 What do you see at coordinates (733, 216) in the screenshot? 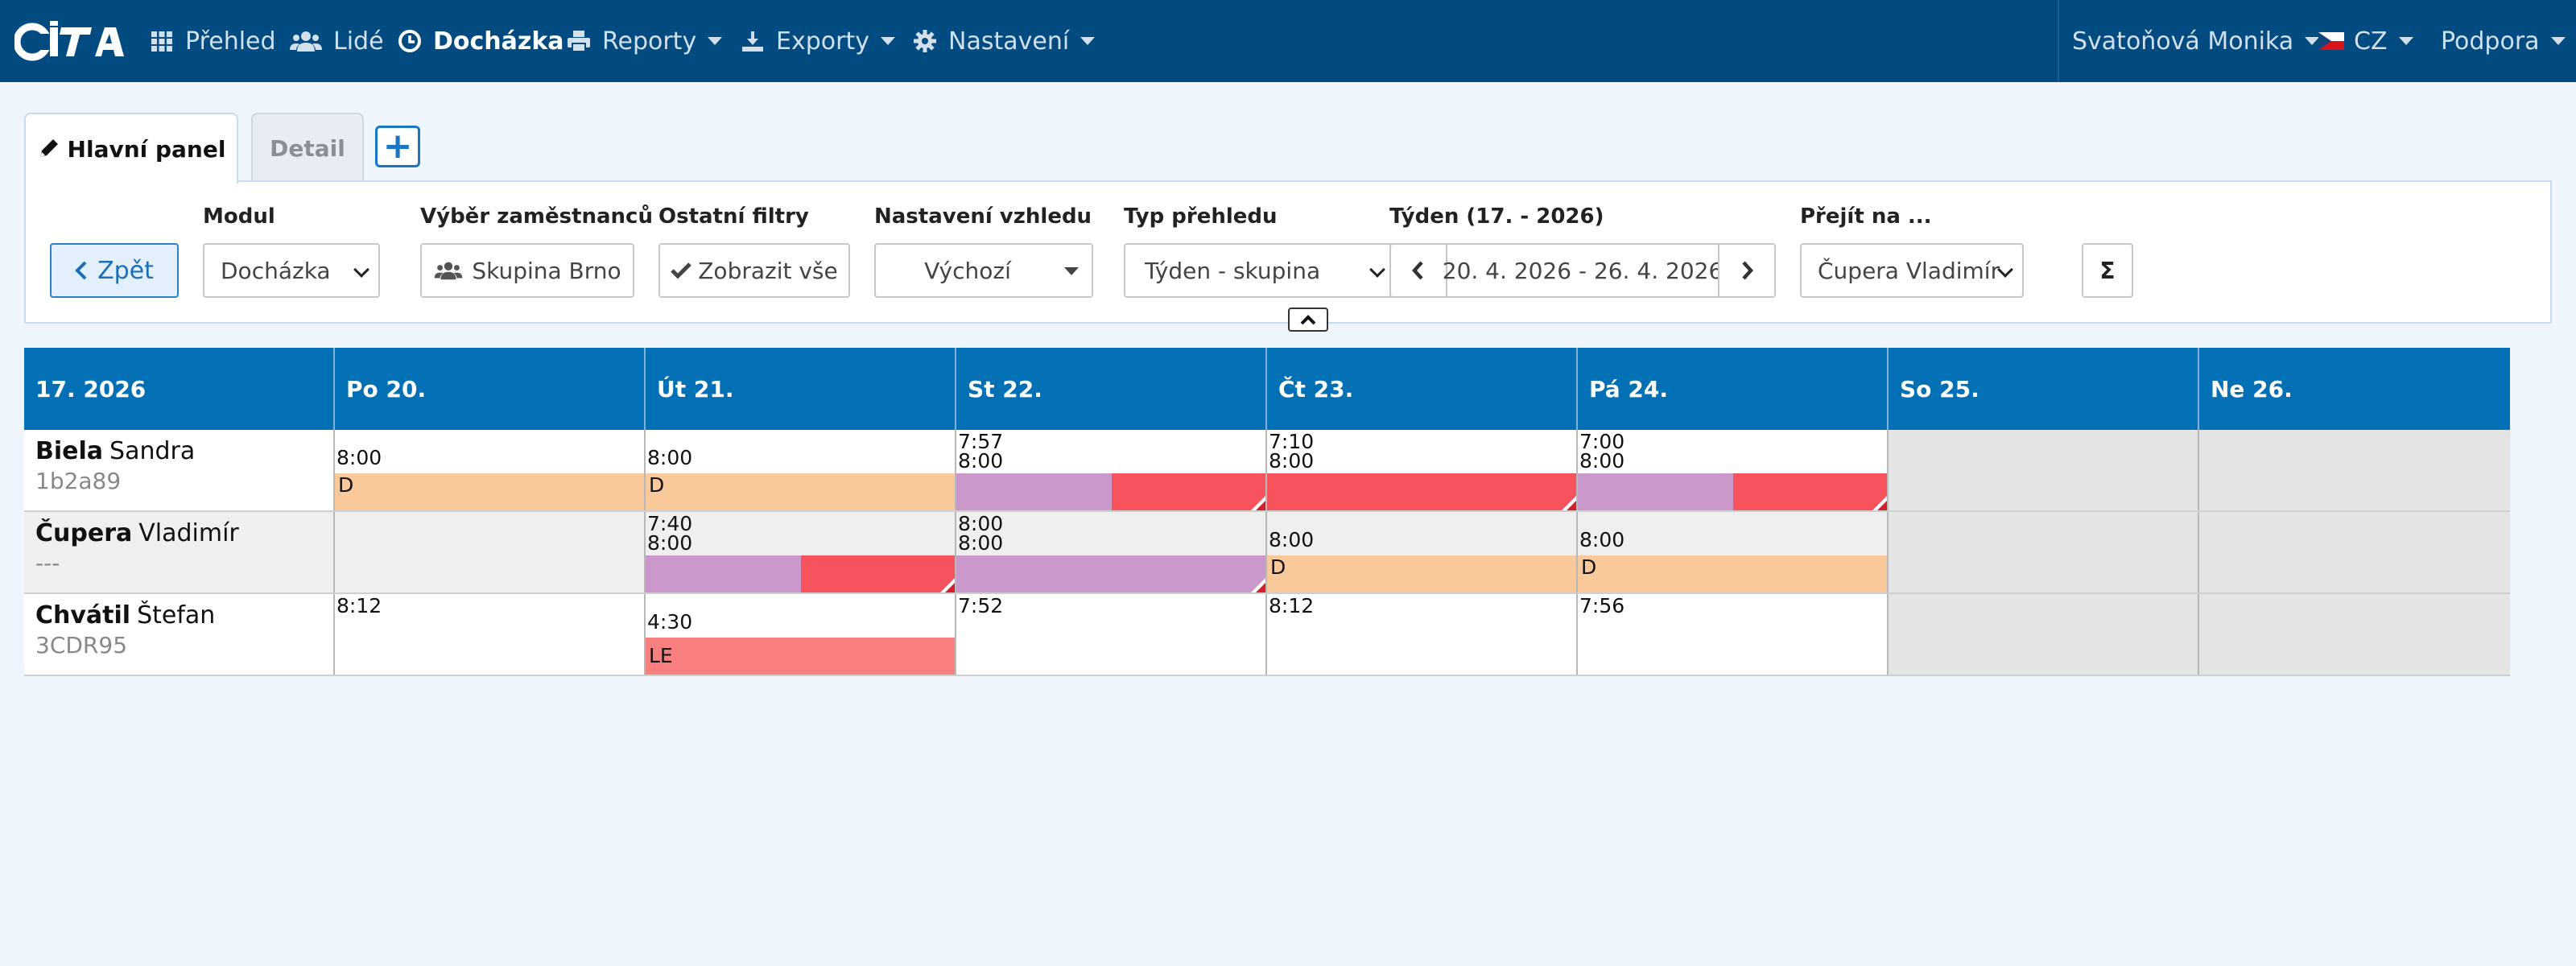
I see `other-filters-label: Ostatní filtry` at bounding box center [733, 216].